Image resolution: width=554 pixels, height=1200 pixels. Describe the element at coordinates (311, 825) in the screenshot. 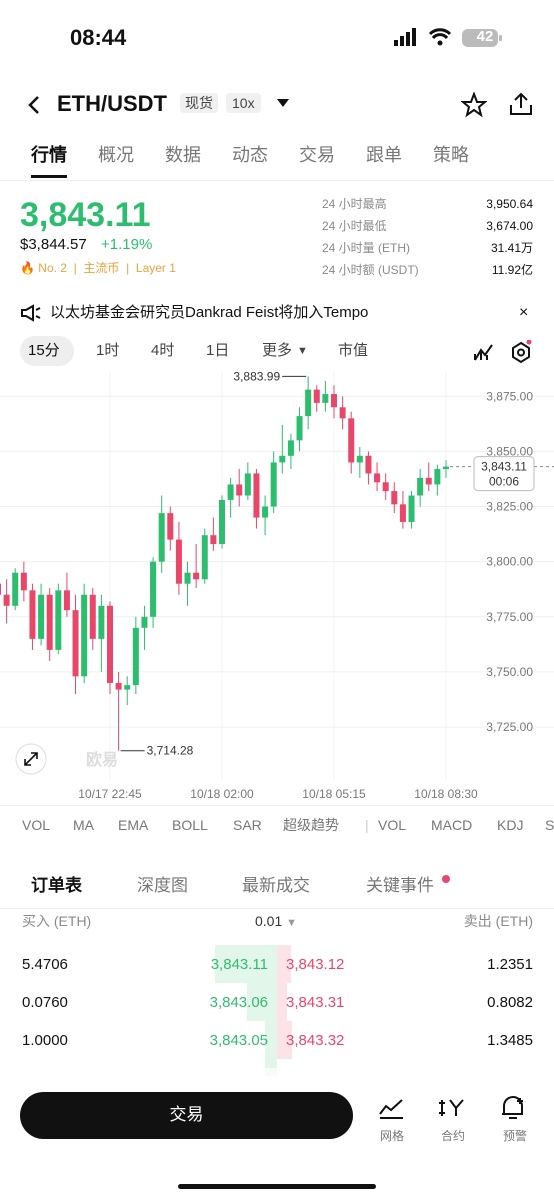

I see `indicator: 超级趋势` at that location.